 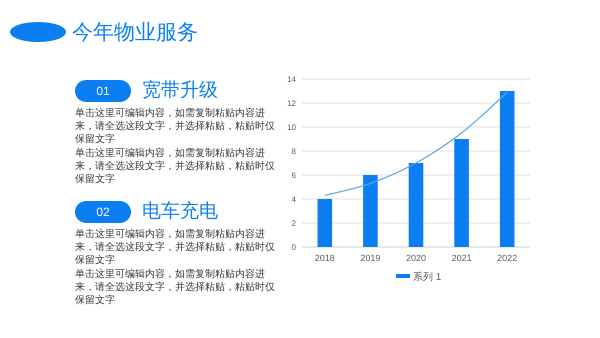 I want to click on y-tick-label: 10, so click(x=292, y=127).